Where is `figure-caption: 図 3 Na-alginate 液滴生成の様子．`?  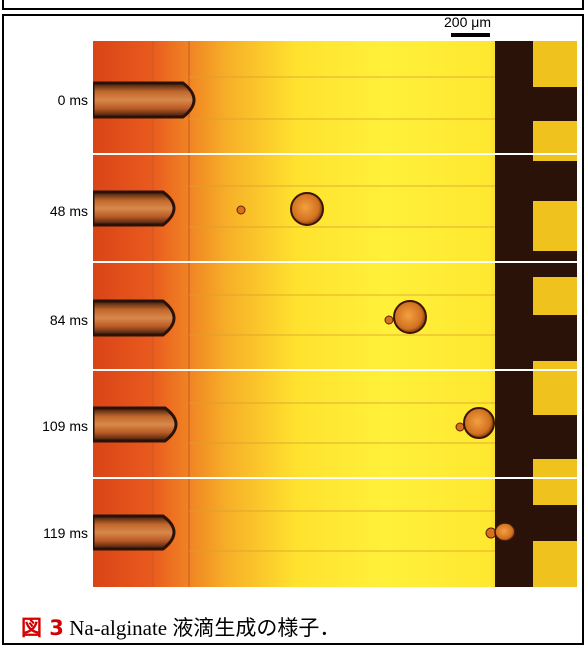
figure-caption: 図 3 Na-alginate 液滴生成の様子． is located at coordinates (180, 627).